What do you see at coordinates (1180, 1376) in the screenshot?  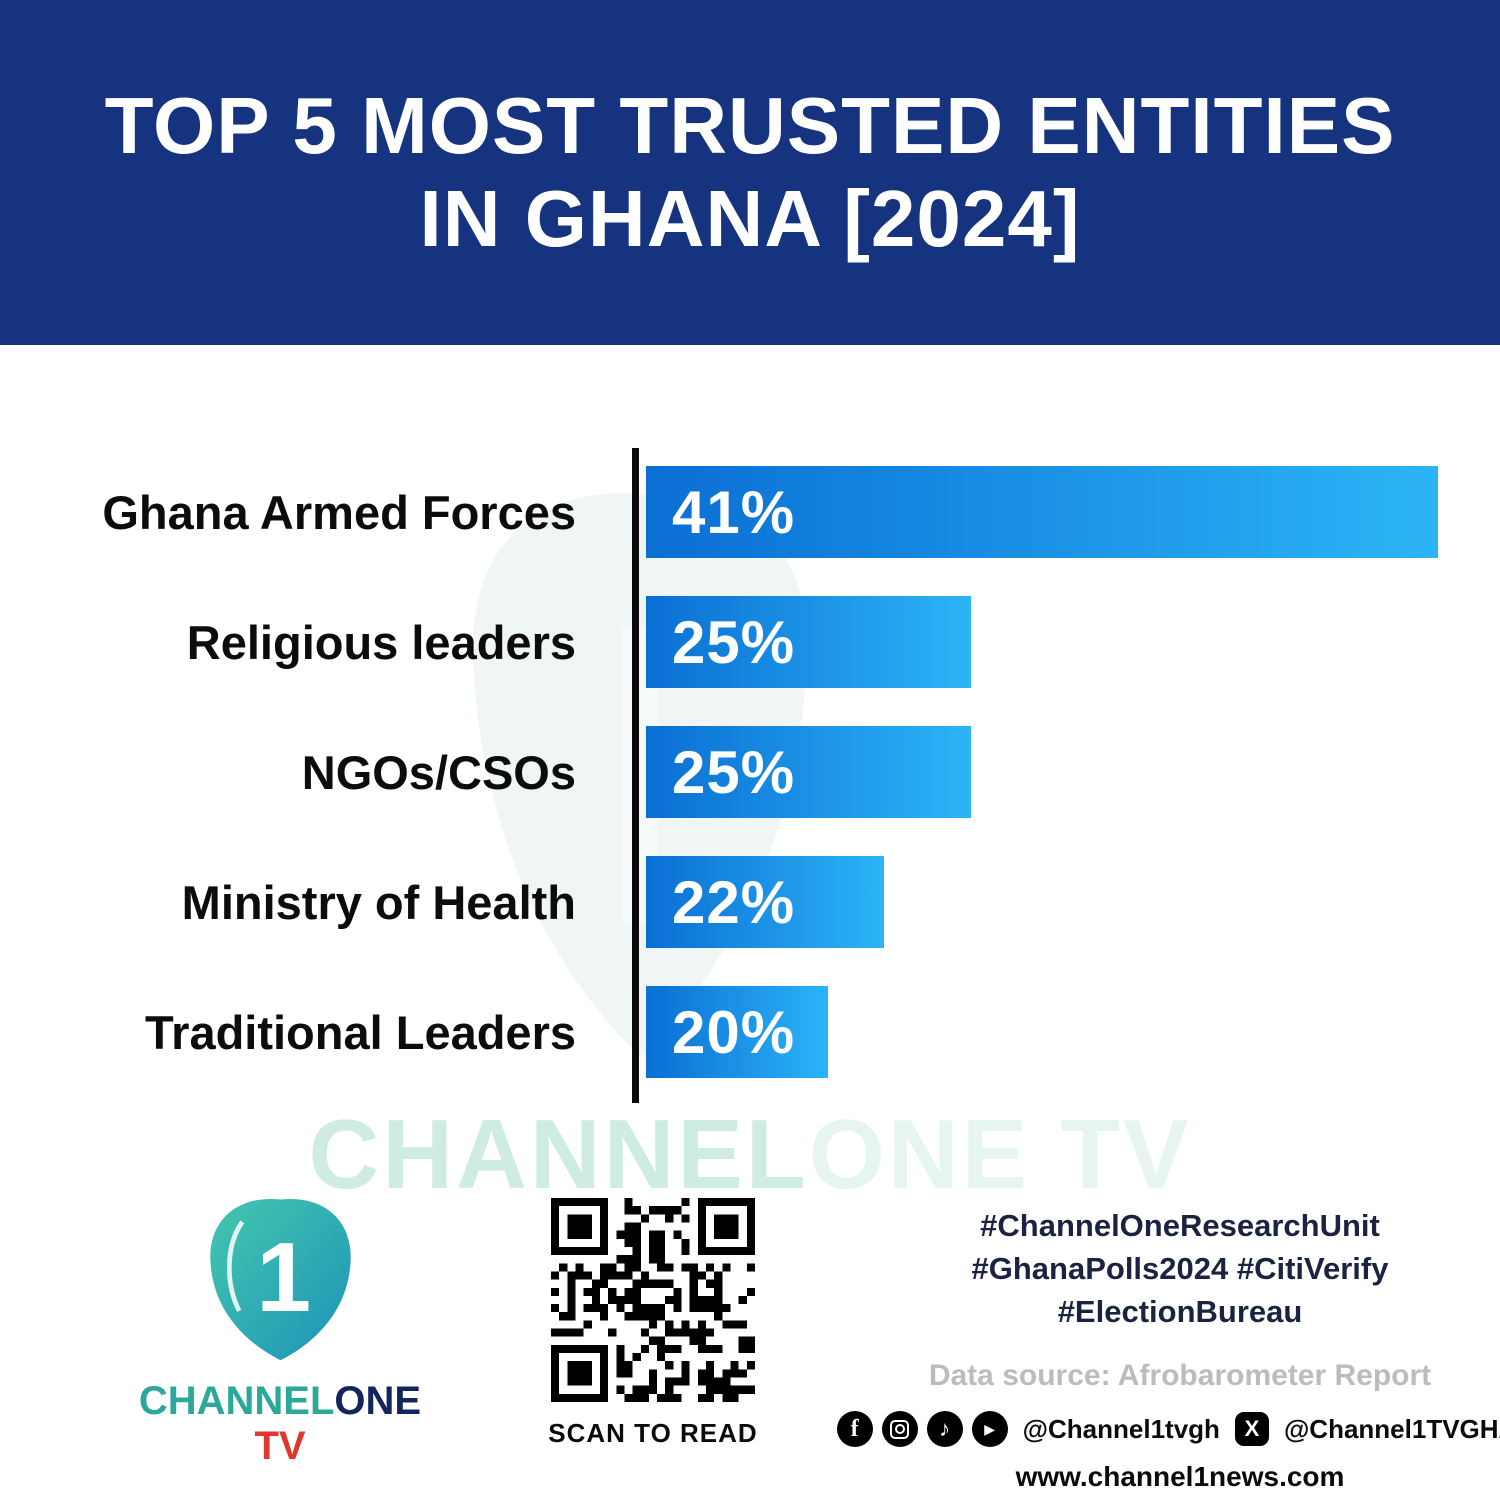 I see `data-source-note: Data source: Afrobarometer Report` at bounding box center [1180, 1376].